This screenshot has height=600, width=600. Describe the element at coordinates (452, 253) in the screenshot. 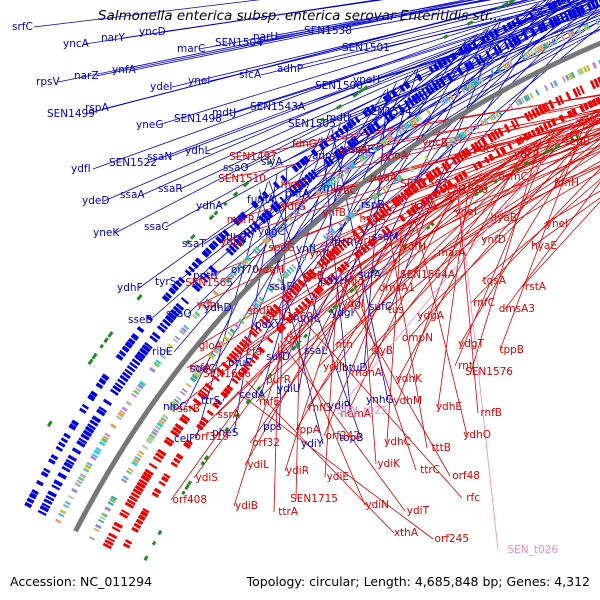

I see `reverse-gene-label: marA` at that location.